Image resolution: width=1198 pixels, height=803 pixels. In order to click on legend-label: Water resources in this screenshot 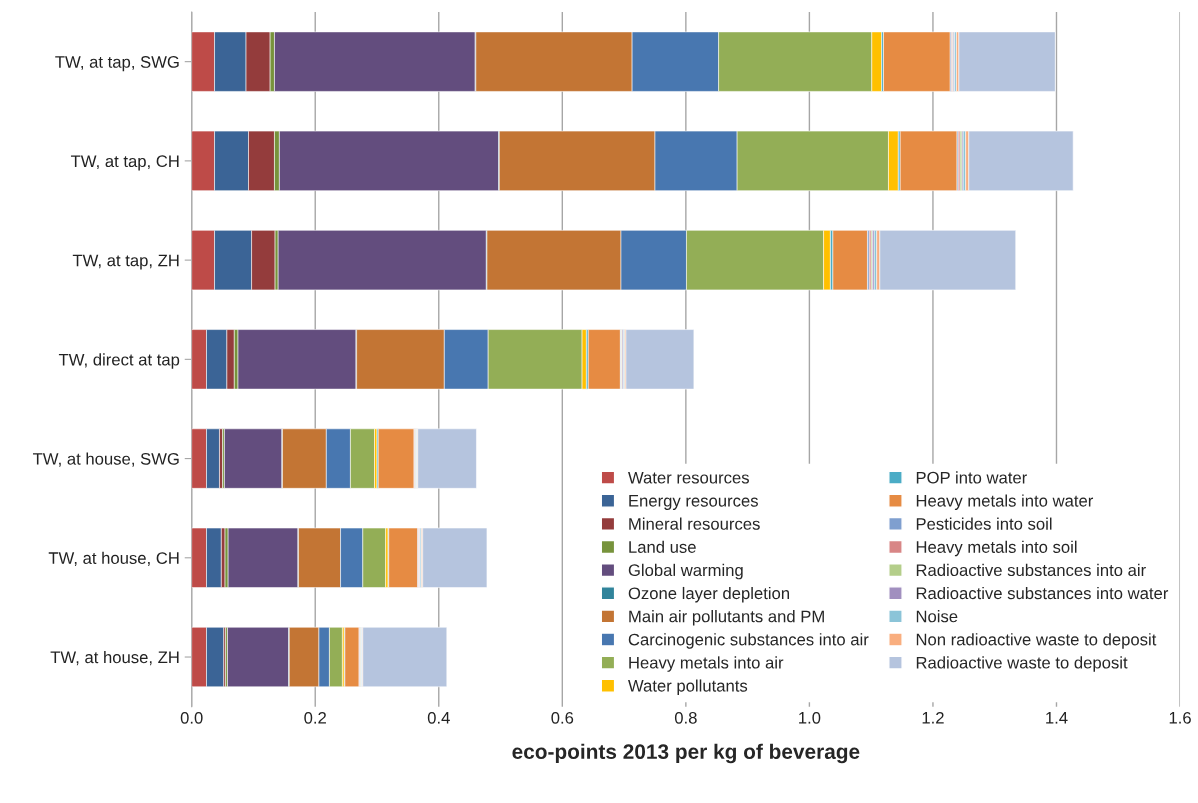, I will do `click(688, 477)`.